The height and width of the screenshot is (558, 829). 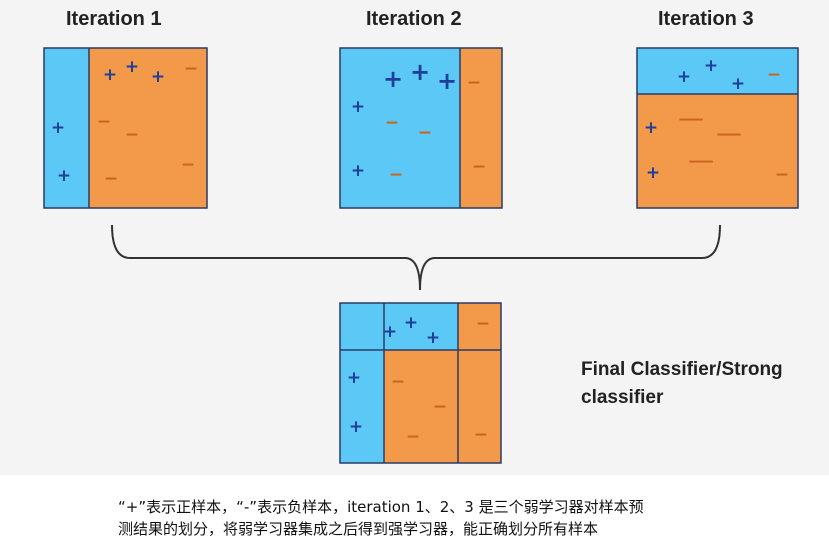 What do you see at coordinates (706, 19) in the screenshot?
I see `iteration-3-title: Iteration 3` at bounding box center [706, 19].